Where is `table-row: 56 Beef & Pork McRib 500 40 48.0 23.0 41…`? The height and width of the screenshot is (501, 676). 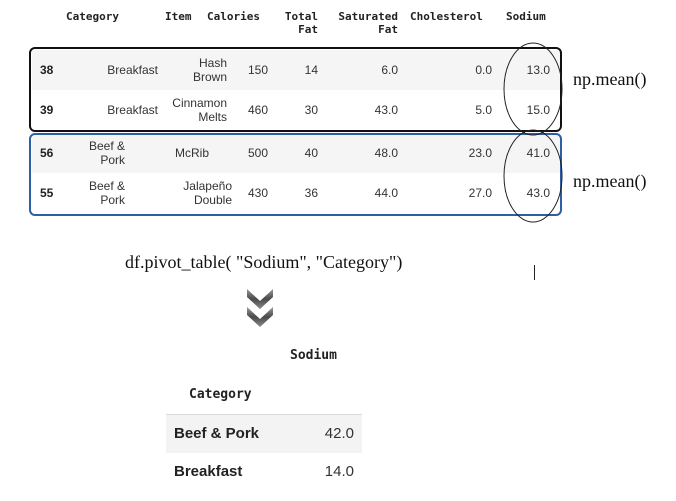
table-row: 56 Beef & Pork McRib 500 40 48.0 23.0 41… is located at coordinates (296, 153).